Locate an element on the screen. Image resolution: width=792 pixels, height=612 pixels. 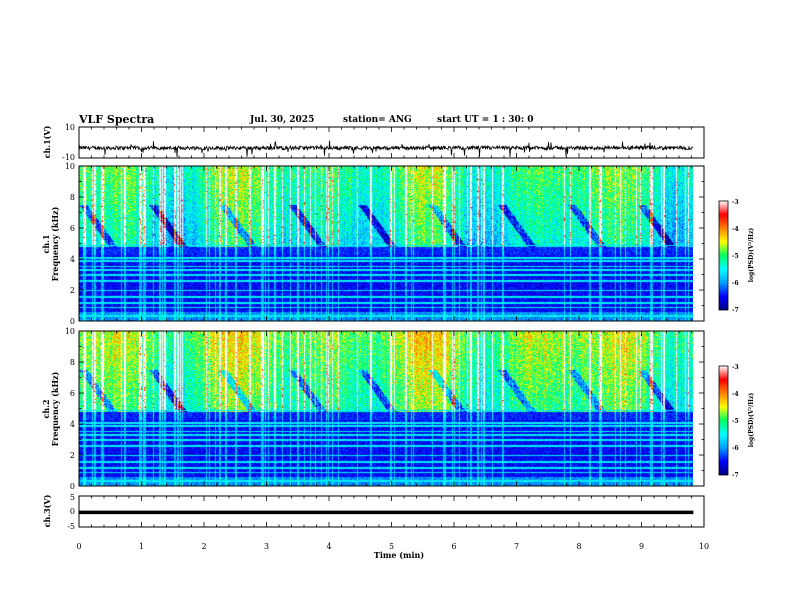
ch2-ytick-8: 8 is located at coordinates (72, 362).